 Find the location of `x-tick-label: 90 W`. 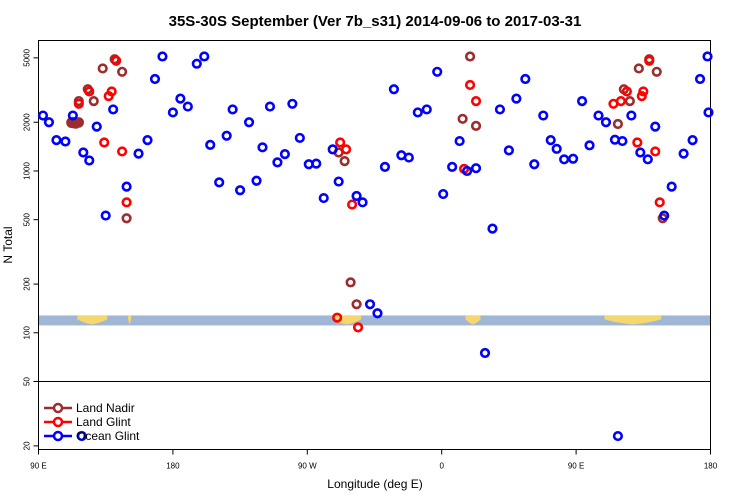

x-tick-label: 90 W is located at coordinates (307, 466).